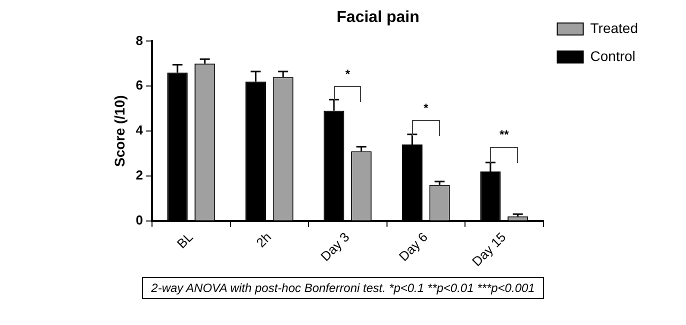 The width and height of the screenshot is (686, 325). I want to click on y-tick-label: 8, so click(140, 40).